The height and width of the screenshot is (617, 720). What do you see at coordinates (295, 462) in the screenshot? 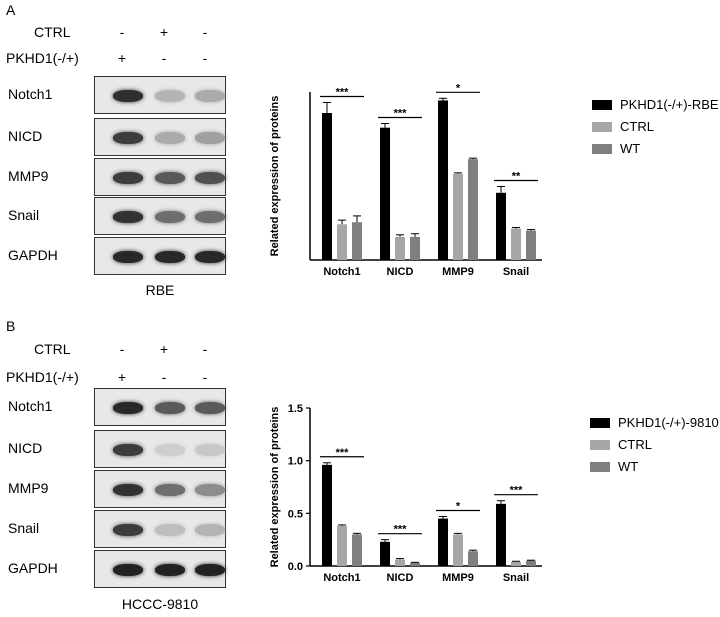
I see `y-tick-label: 1.0` at bounding box center [295, 462].